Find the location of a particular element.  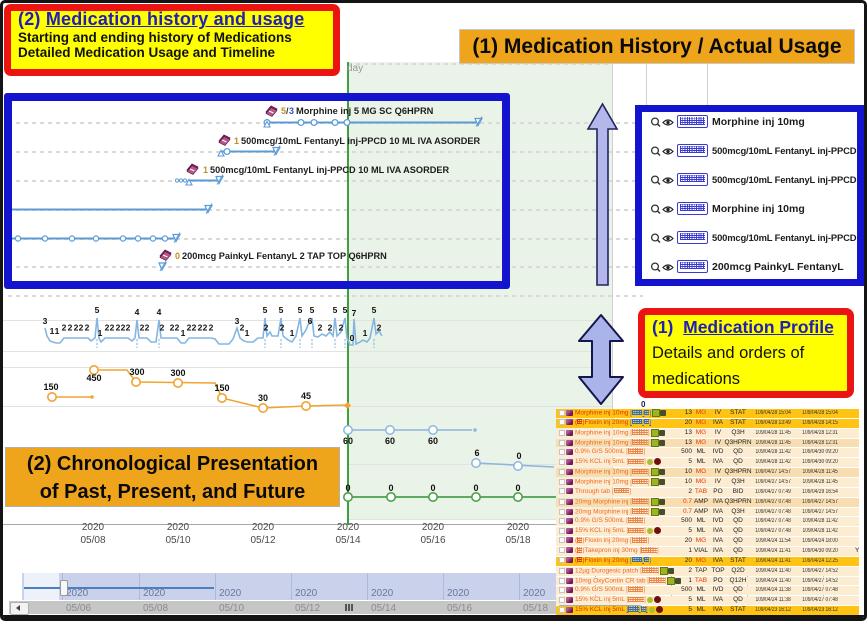

svg-text: 450 is located at coordinates (93, 378).